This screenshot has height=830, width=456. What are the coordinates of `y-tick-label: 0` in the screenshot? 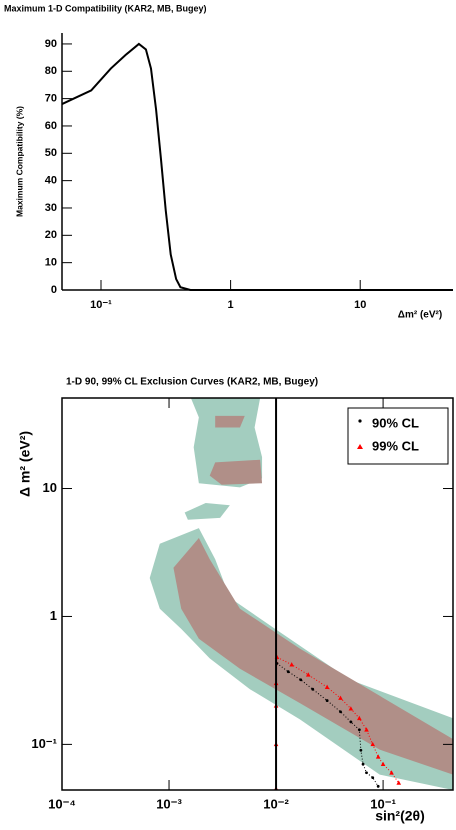 It's located at (54, 290).